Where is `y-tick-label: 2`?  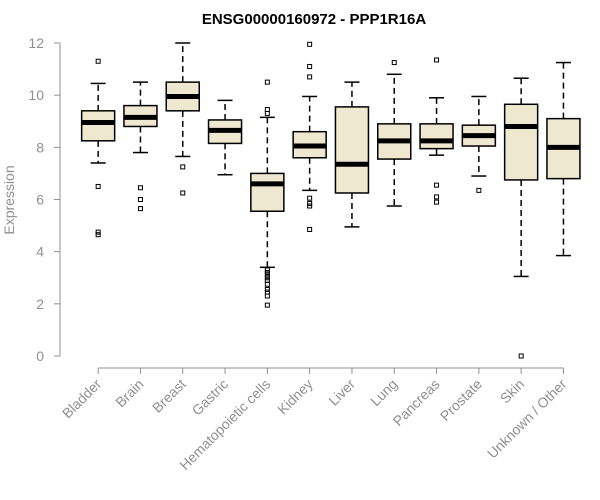 y-tick-label: 2 is located at coordinates (40, 304).